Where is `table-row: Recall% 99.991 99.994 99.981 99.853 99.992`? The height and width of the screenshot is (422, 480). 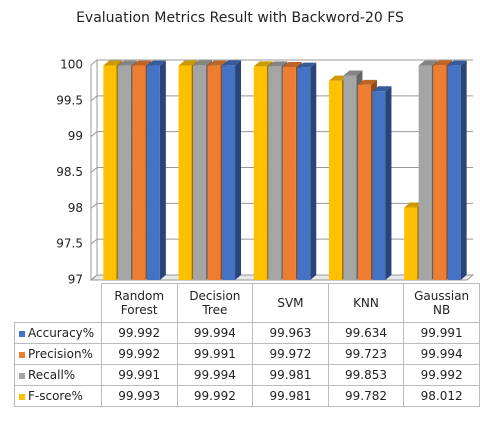 table-row: Recall% 99.991 99.994 99.981 99.853 99.992 is located at coordinates (247, 375).